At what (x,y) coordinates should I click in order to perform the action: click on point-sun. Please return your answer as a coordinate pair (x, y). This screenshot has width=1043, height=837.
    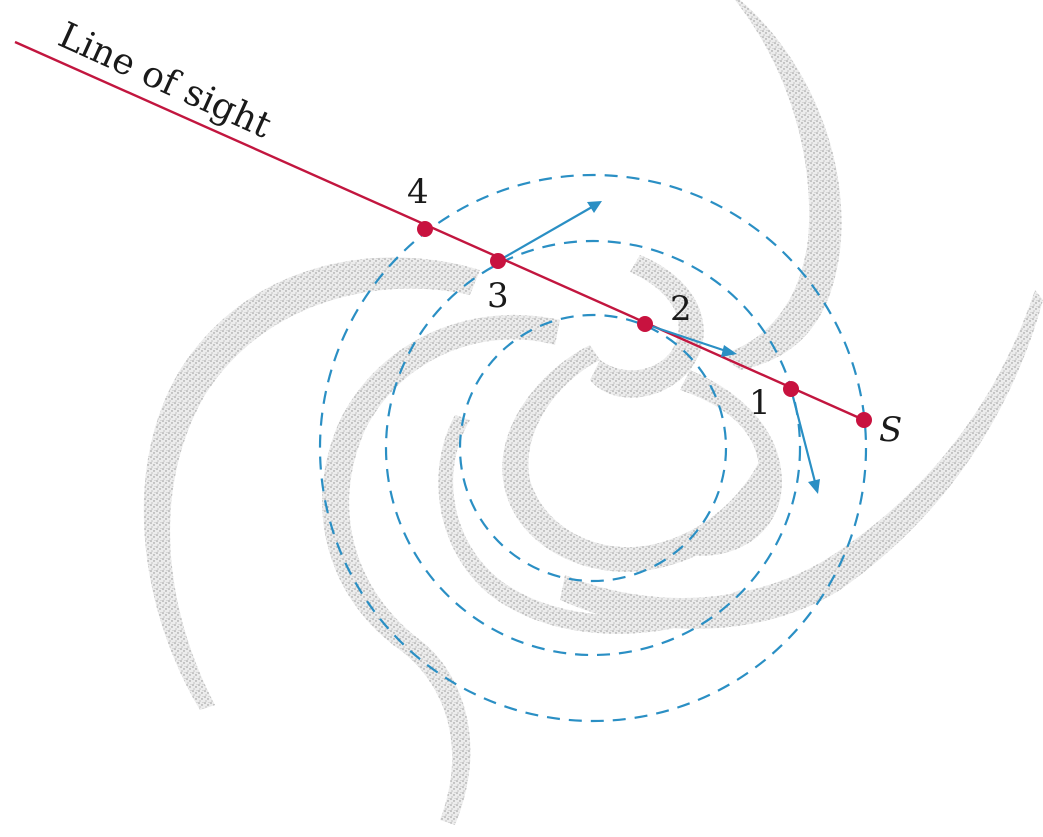
    Looking at the image, I should click on (864, 420).